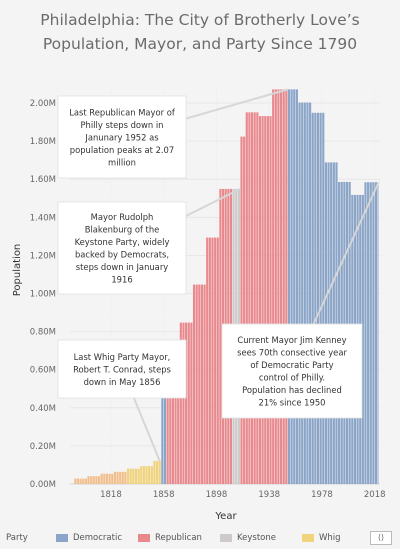 This screenshot has height=549, width=400. What do you see at coordinates (97, 538) in the screenshot?
I see `legend-label-democratic: Democratic` at bounding box center [97, 538].